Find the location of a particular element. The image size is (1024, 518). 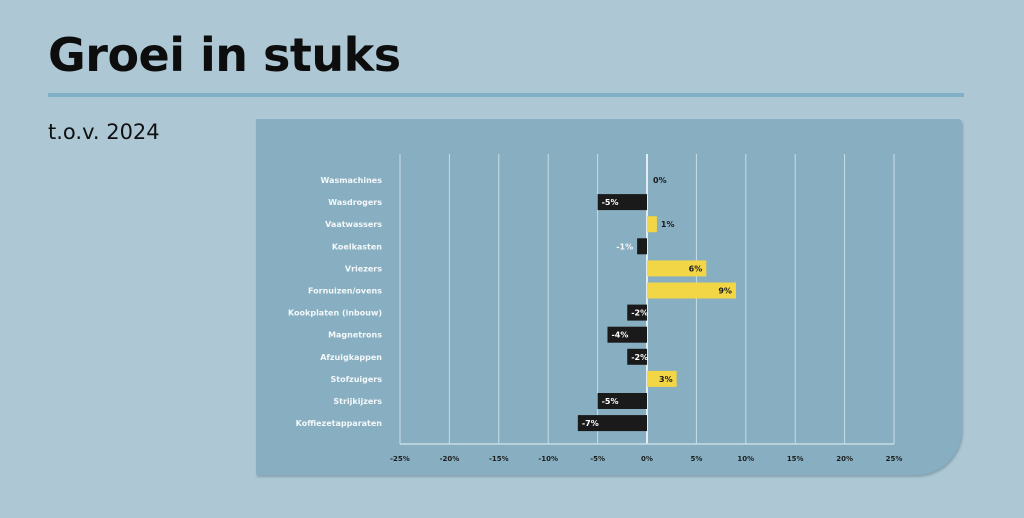

category-label: Koffiezetapparaten is located at coordinates (339, 423).